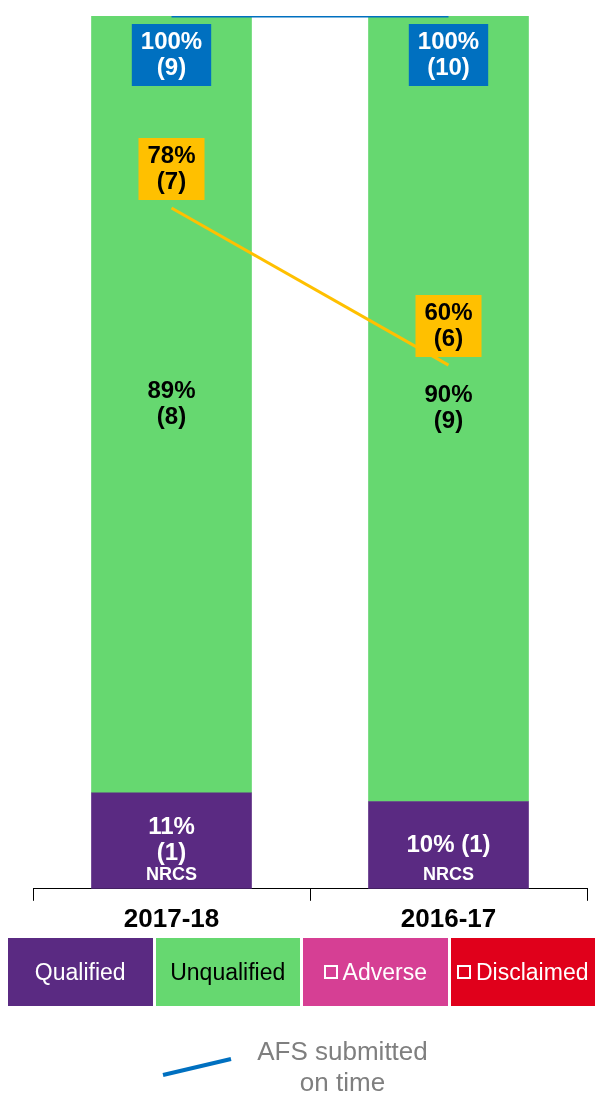 The image size is (603, 1111). What do you see at coordinates (448, 843) in the screenshot?
I see `data-label: 10% (1)` at bounding box center [448, 843].